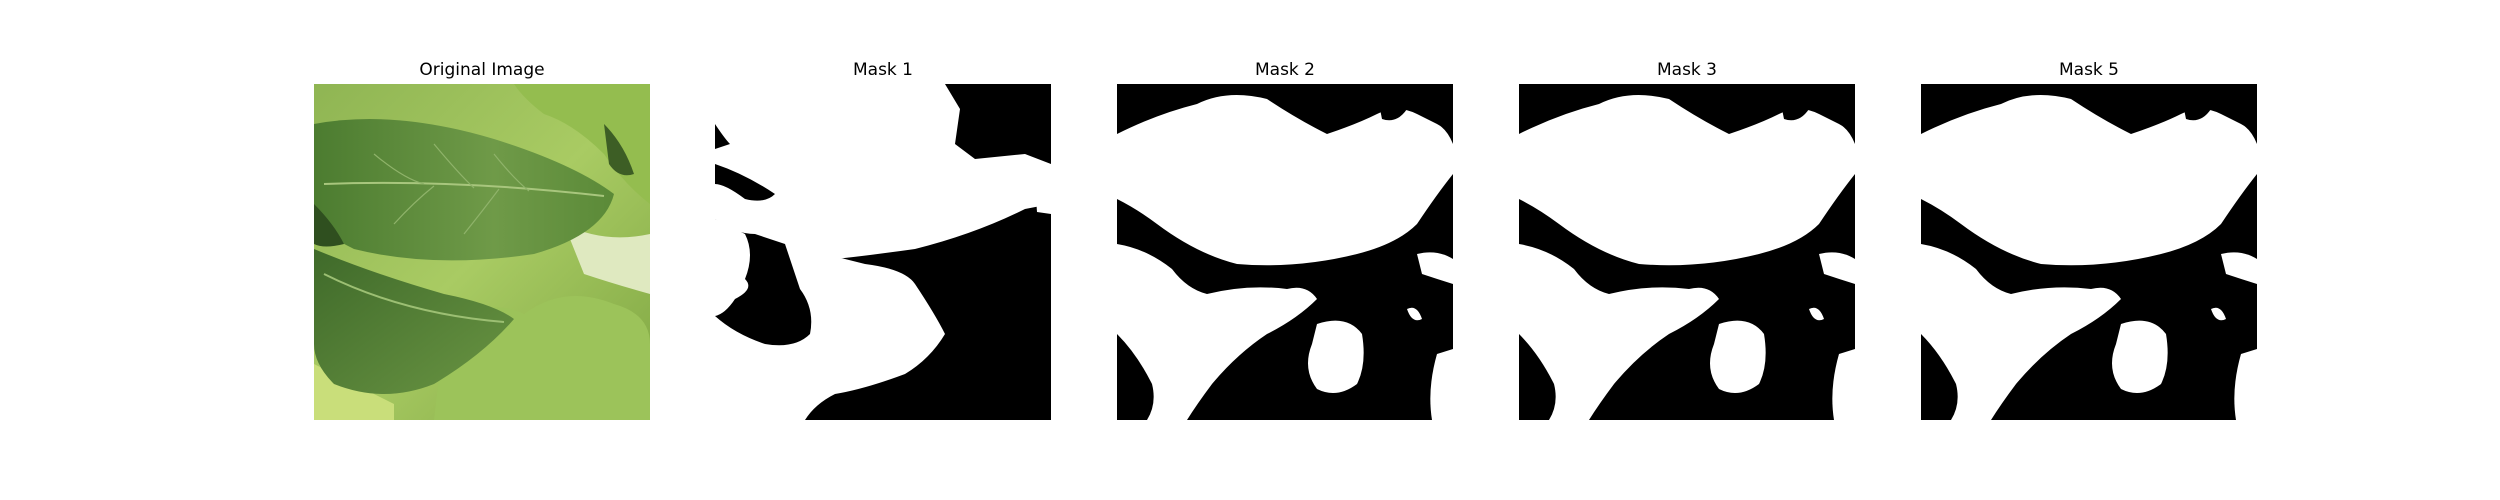 This screenshot has height=500, width=2500. Describe the element at coordinates (2088, 70) in the screenshot. I see `panel-title: Mask 5` at that location.